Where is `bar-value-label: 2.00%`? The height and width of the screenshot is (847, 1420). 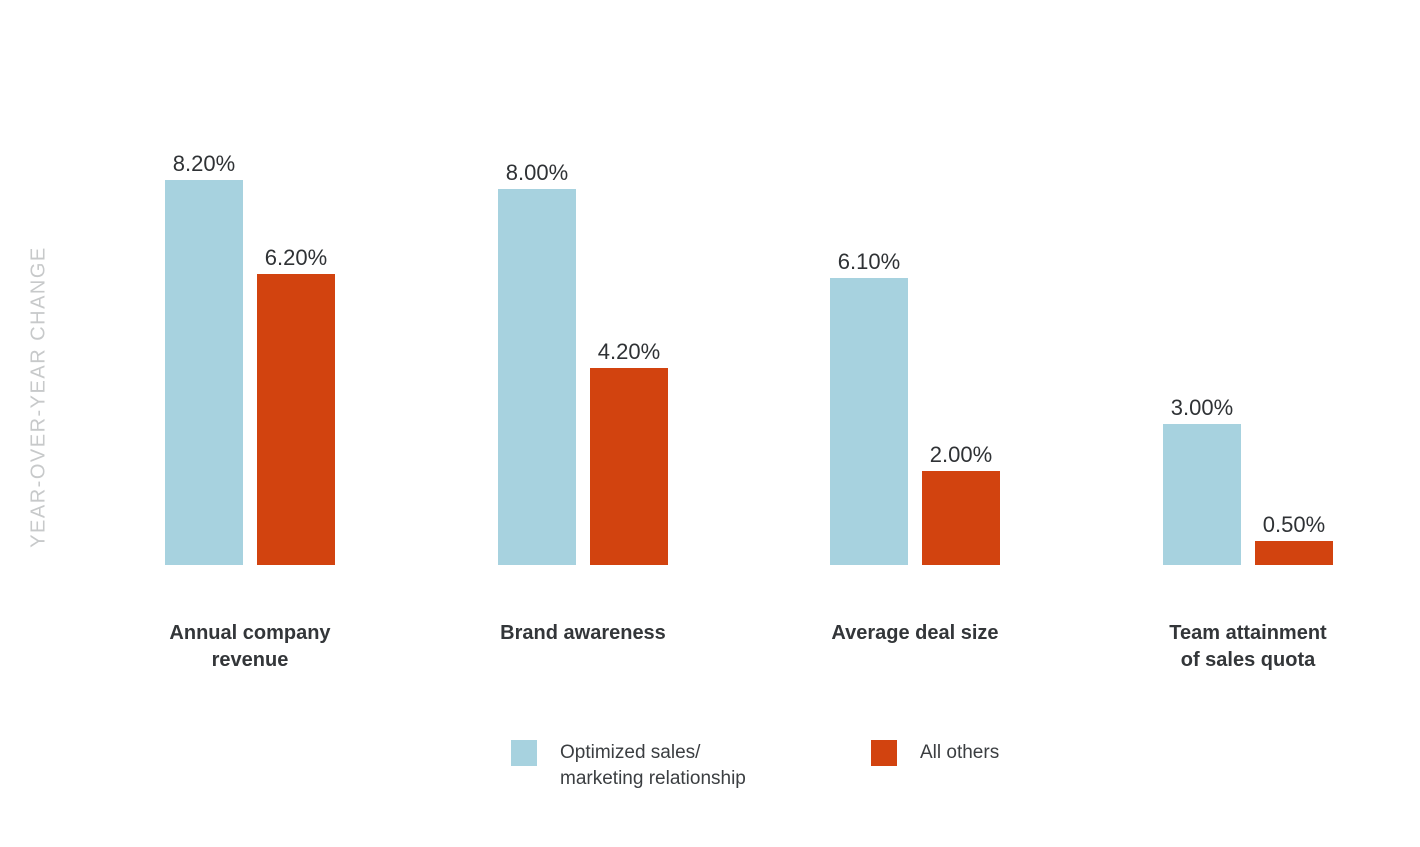
bar-value-label: 2.00% is located at coordinates (961, 454).